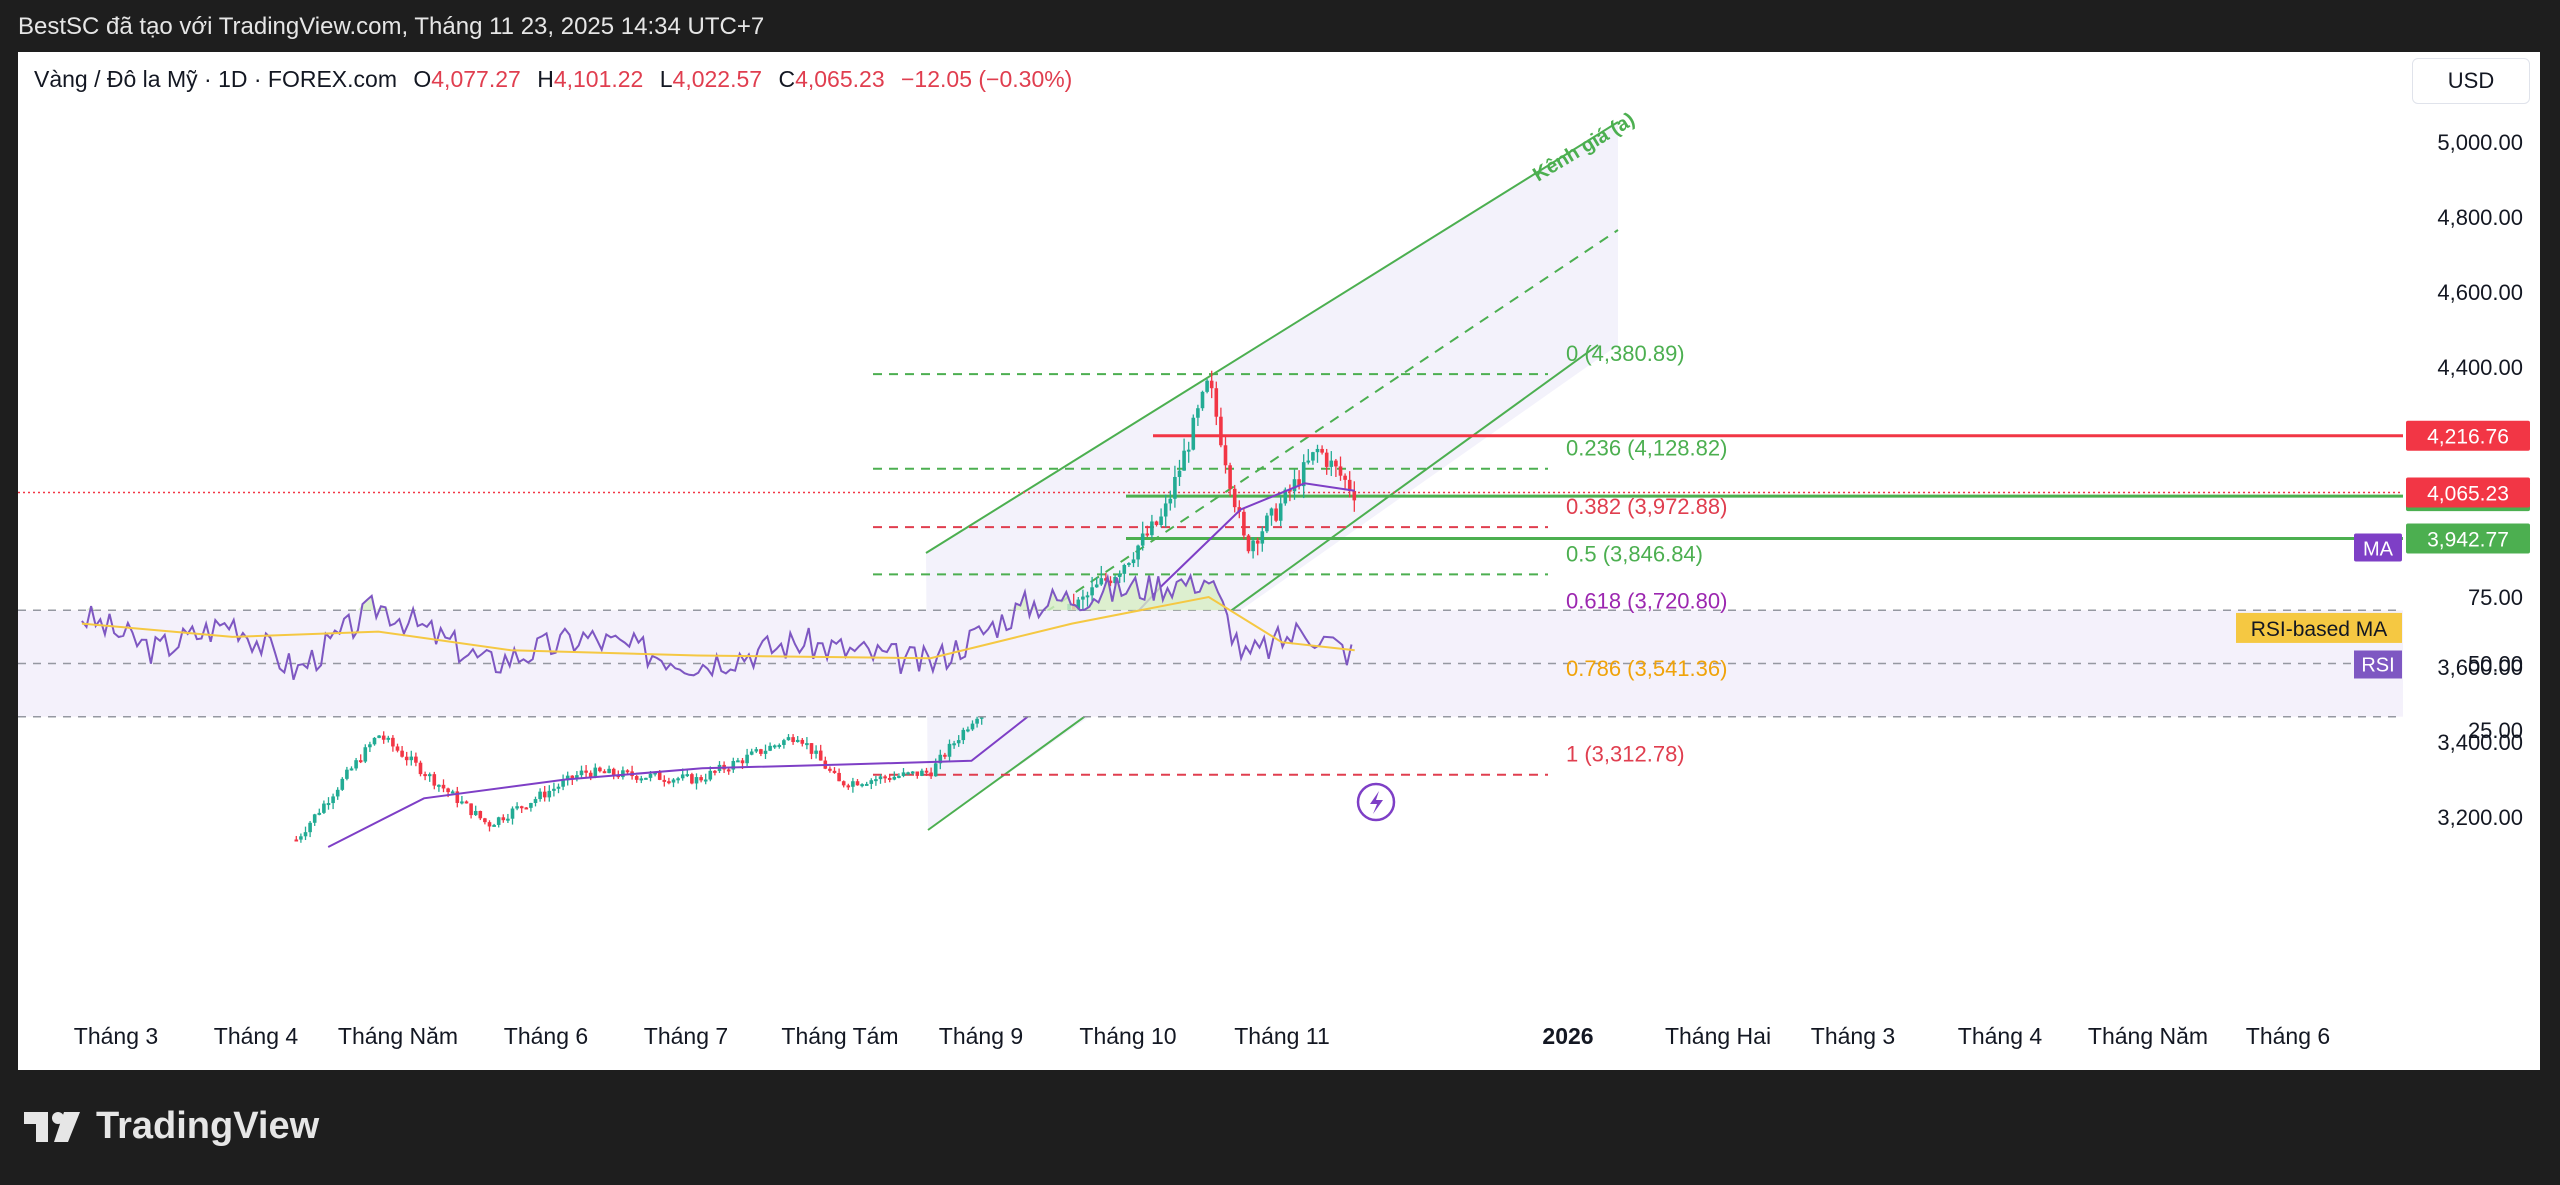 The width and height of the screenshot is (2560, 1185). What do you see at coordinates (1718, 1036) in the screenshot?
I see `time-tick-10: Tháng Hai` at bounding box center [1718, 1036].